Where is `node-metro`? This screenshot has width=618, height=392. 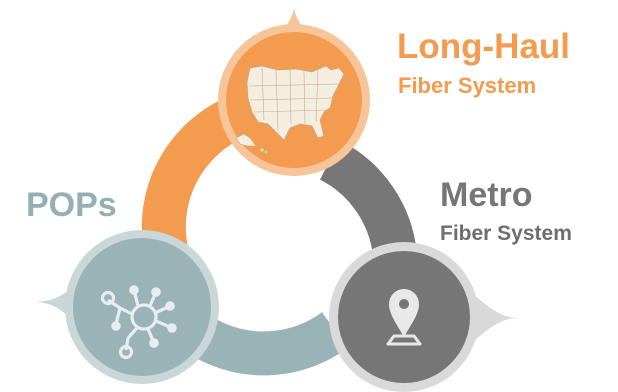
node-metro is located at coordinates (425, 317).